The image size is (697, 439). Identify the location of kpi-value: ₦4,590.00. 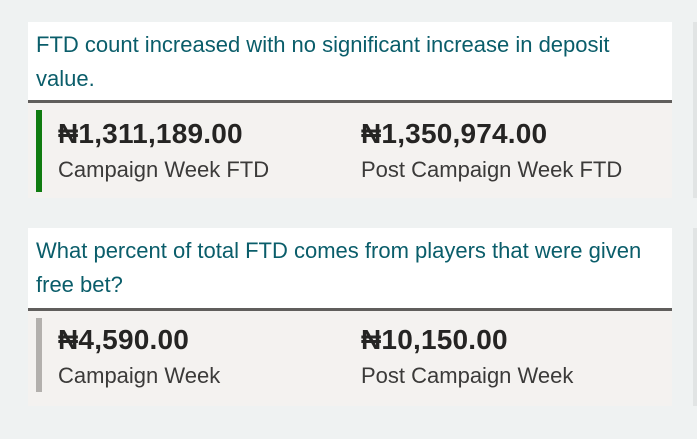
(124, 339).